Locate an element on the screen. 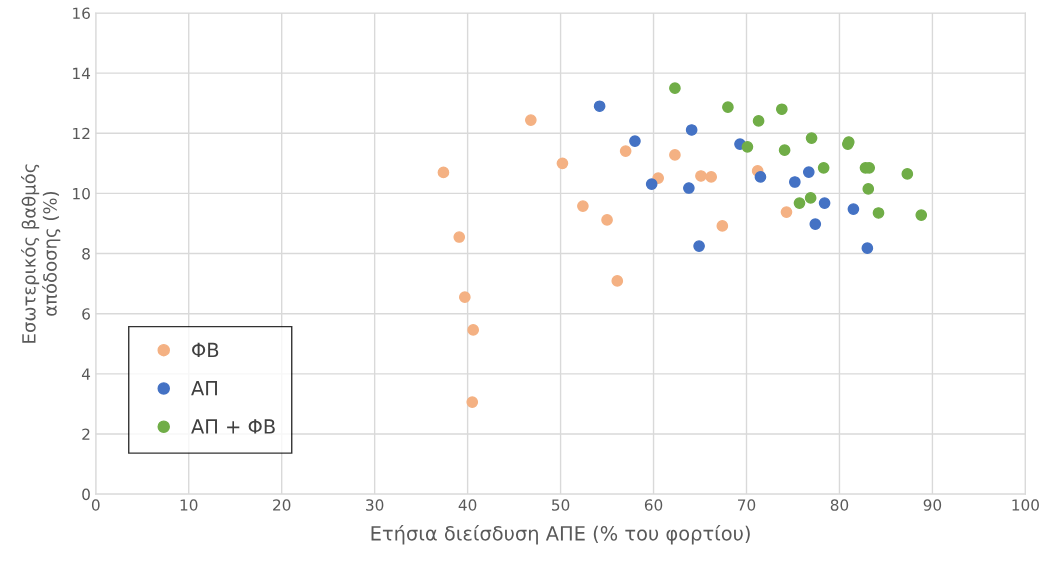 The height and width of the screenshot is (566, 1041). x-tick-label: 30 is located at coordinates (375, 505).